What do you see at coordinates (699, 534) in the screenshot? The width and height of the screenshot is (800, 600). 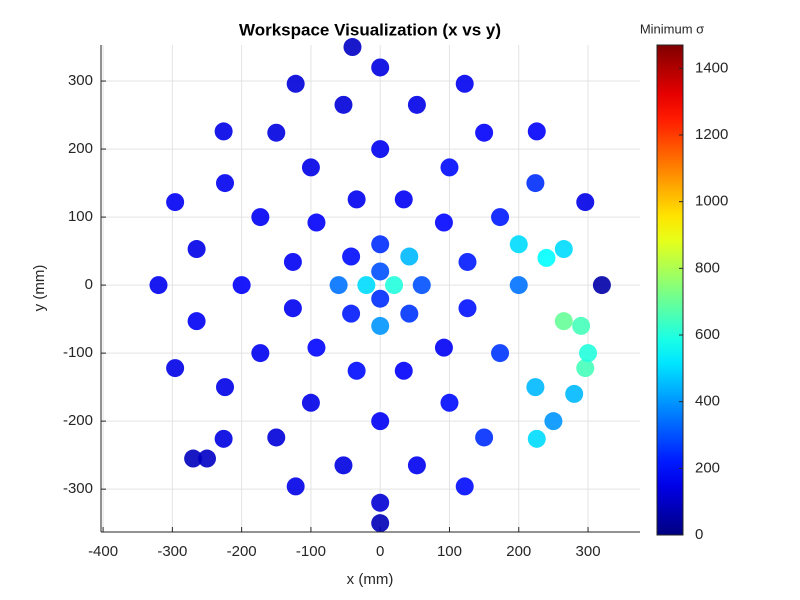 I see `colorbar-tick-label: 0` at bounding box center [699, 534].